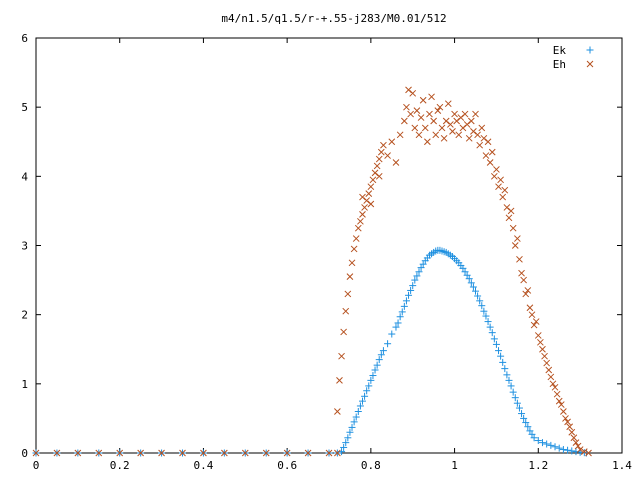 This screenshot has width=640, height=480. I want to click on x-tick-label: 1.2, so click(538, 465).